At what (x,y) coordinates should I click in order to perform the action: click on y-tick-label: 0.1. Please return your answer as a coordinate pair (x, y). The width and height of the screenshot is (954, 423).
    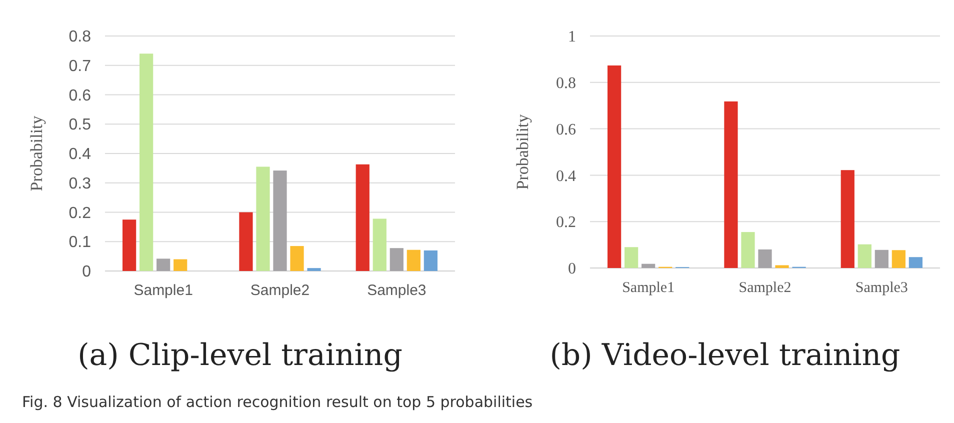
    Looking at the image, I should click on (80, 243).